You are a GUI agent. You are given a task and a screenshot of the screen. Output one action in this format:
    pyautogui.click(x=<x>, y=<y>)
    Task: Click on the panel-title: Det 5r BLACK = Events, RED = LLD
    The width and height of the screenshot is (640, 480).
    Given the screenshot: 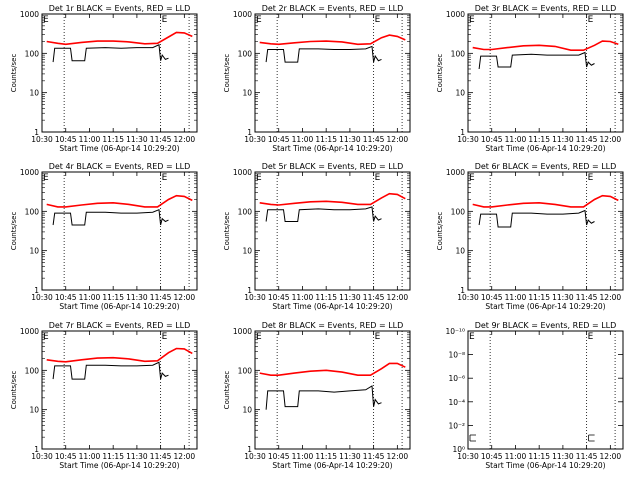 What is the action you would take?
    pyautogui.click(x=333, y=166)
    